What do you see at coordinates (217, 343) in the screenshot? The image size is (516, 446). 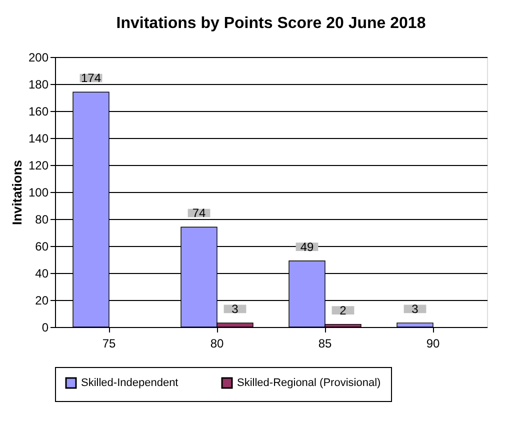 I see `x-tick-label: 80` at bounding box center [217, 343].